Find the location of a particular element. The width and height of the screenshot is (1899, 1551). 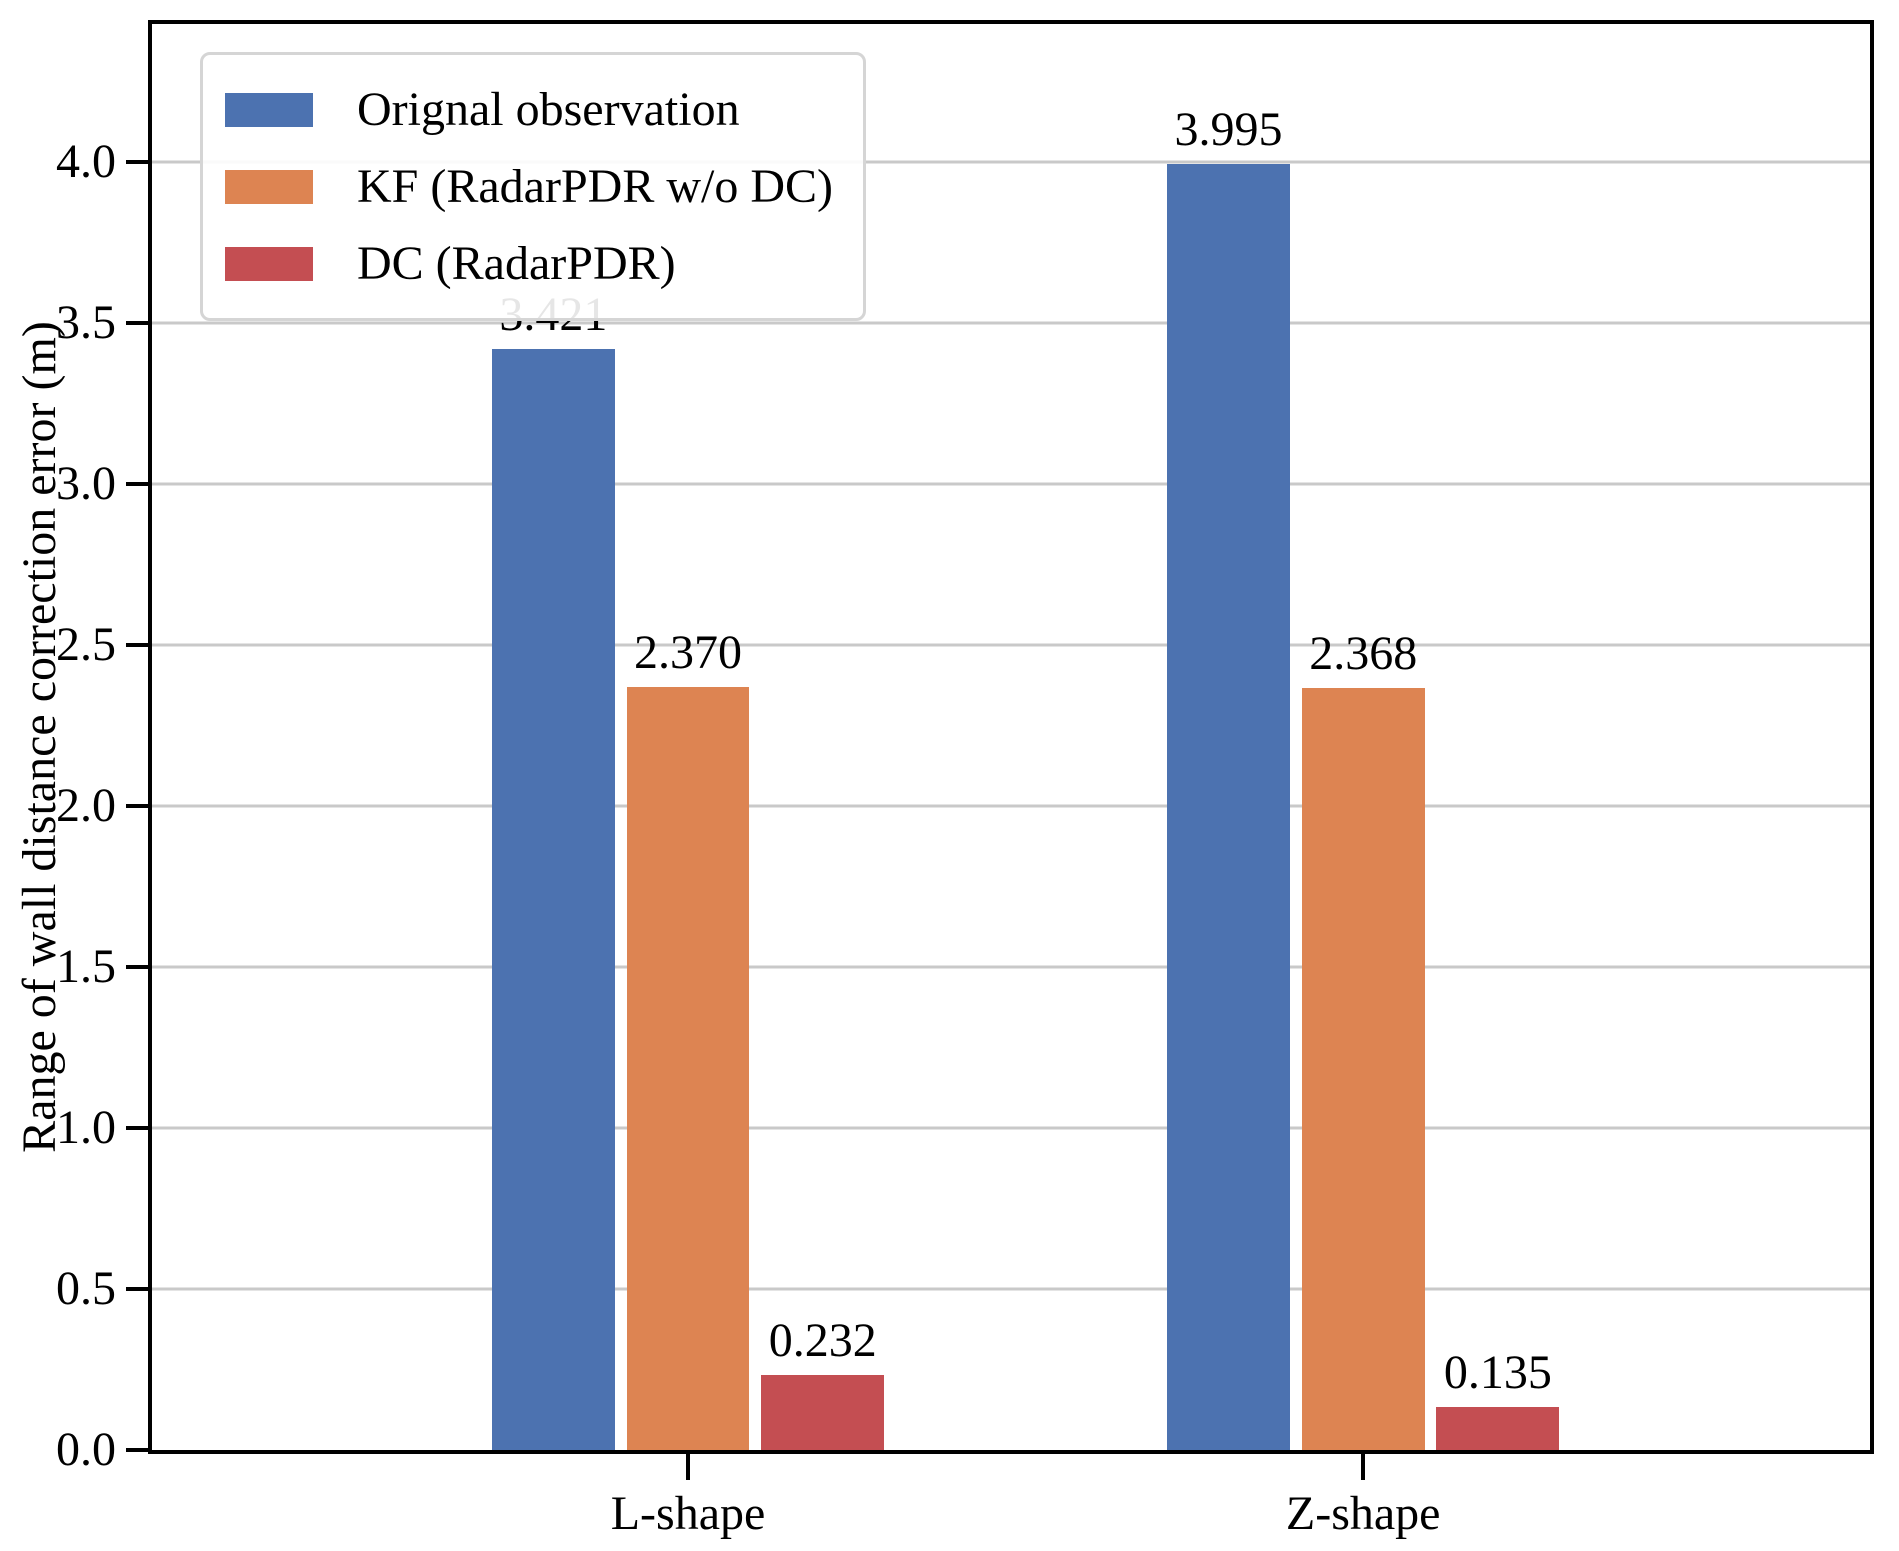

y-tick-4.0 is located at coordinates (137, 162).